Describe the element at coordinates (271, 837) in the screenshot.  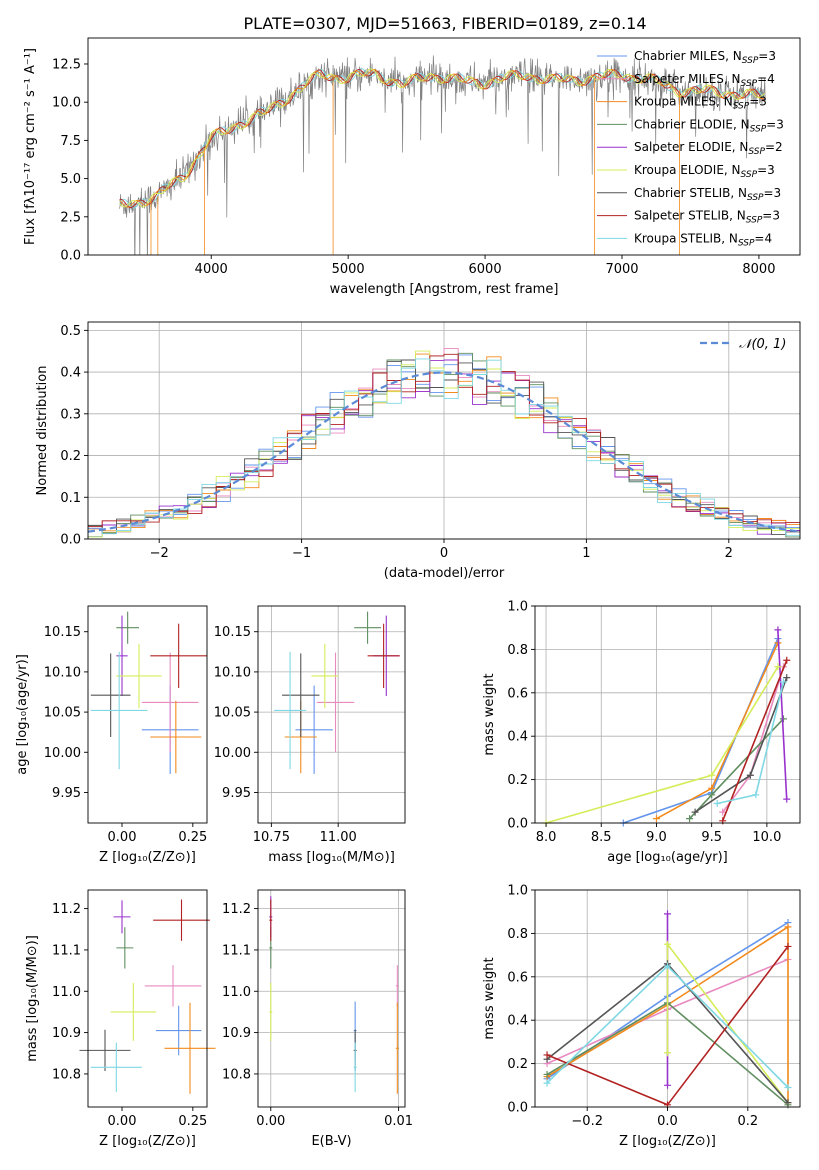
I see `x-tick-label: 10.75` at that location.